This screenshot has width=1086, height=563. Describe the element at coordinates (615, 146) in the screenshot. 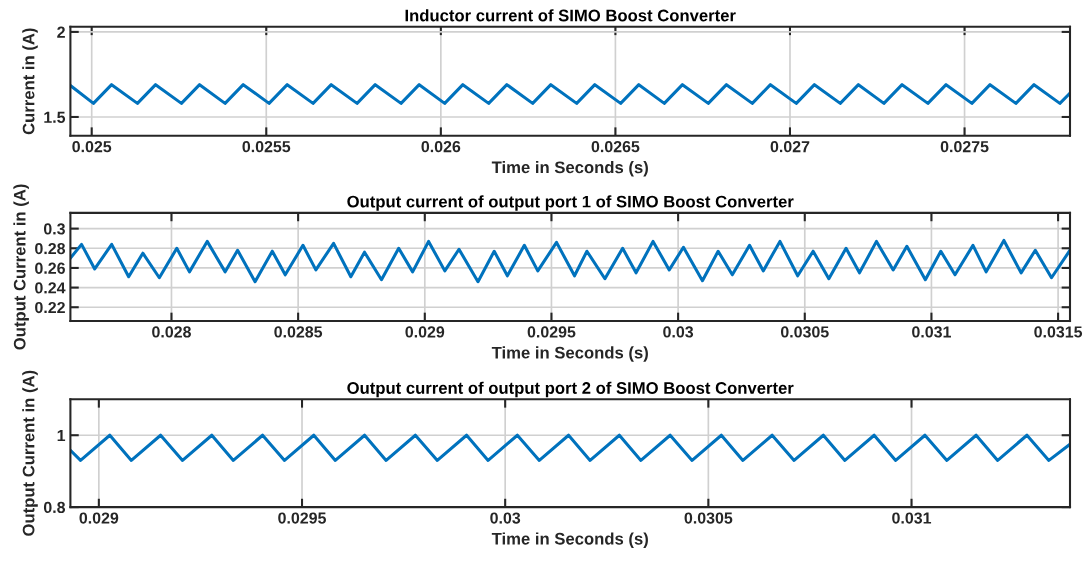

I see `x-tick-label: 0.0265` at that location.